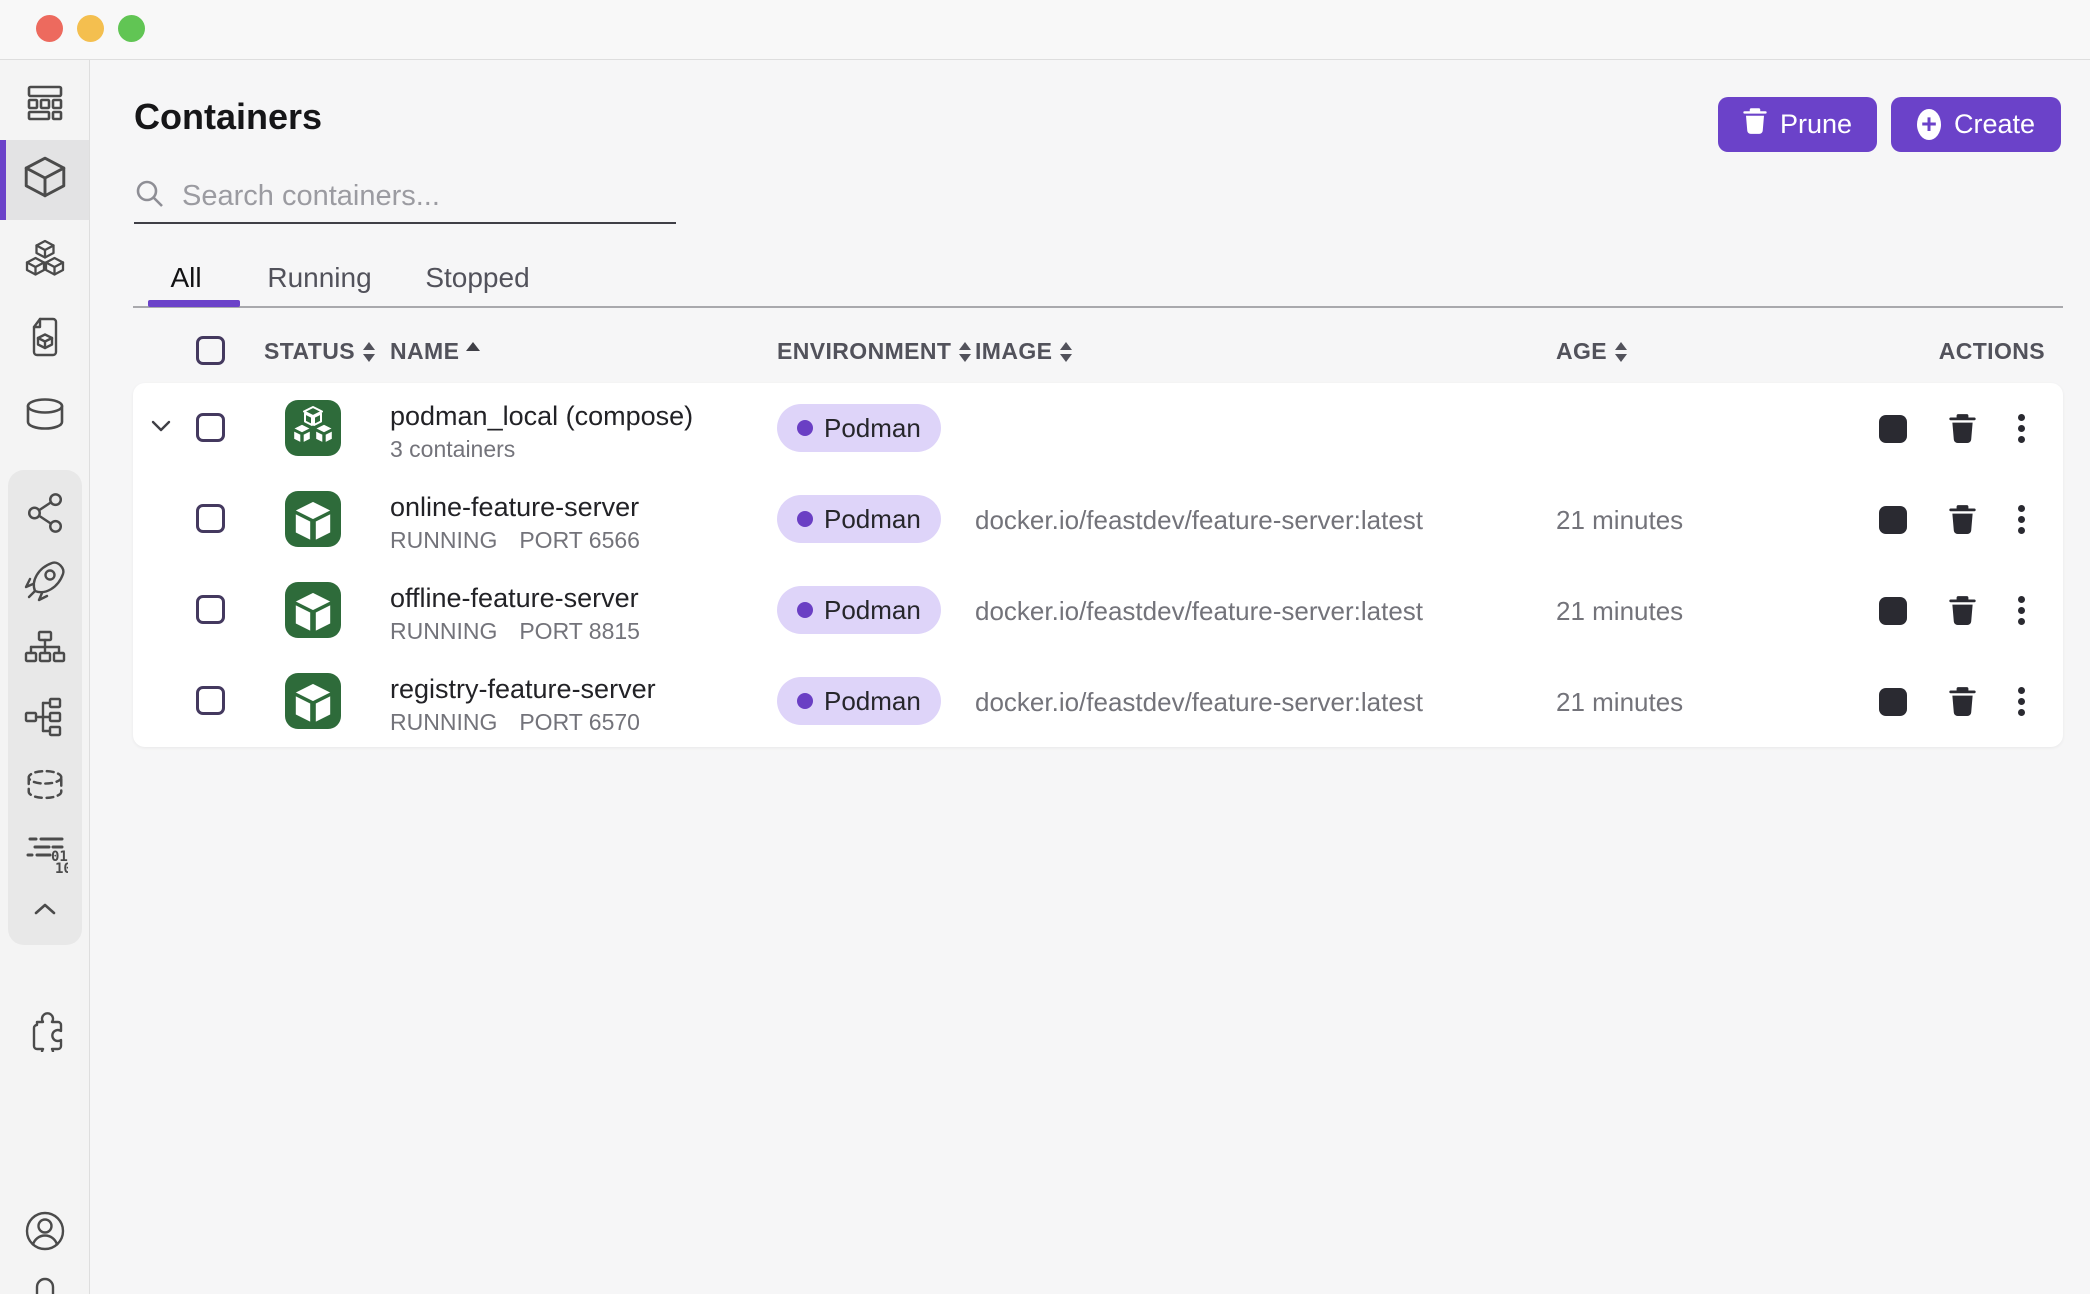 The height and width of the screenshot is (1294, 2090). Describe the element at coordinates (228, 116) in the screenshot. I see `page-title: Containers` at that location.